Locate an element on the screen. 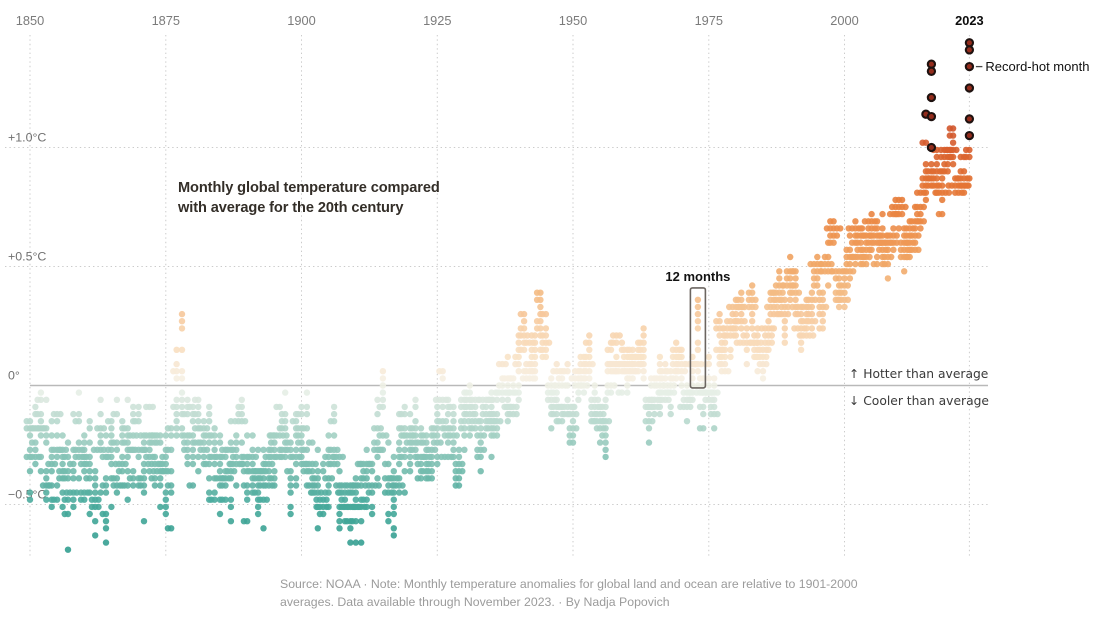  x-tick-label: 1850 is located at coordinates (30, 20).